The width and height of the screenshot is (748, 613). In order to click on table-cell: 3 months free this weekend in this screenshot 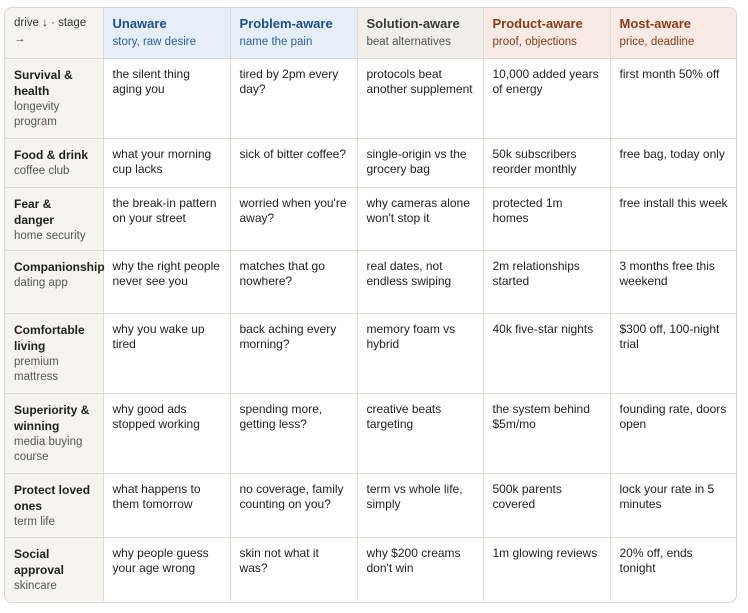, I will do `click(673, 282)`.